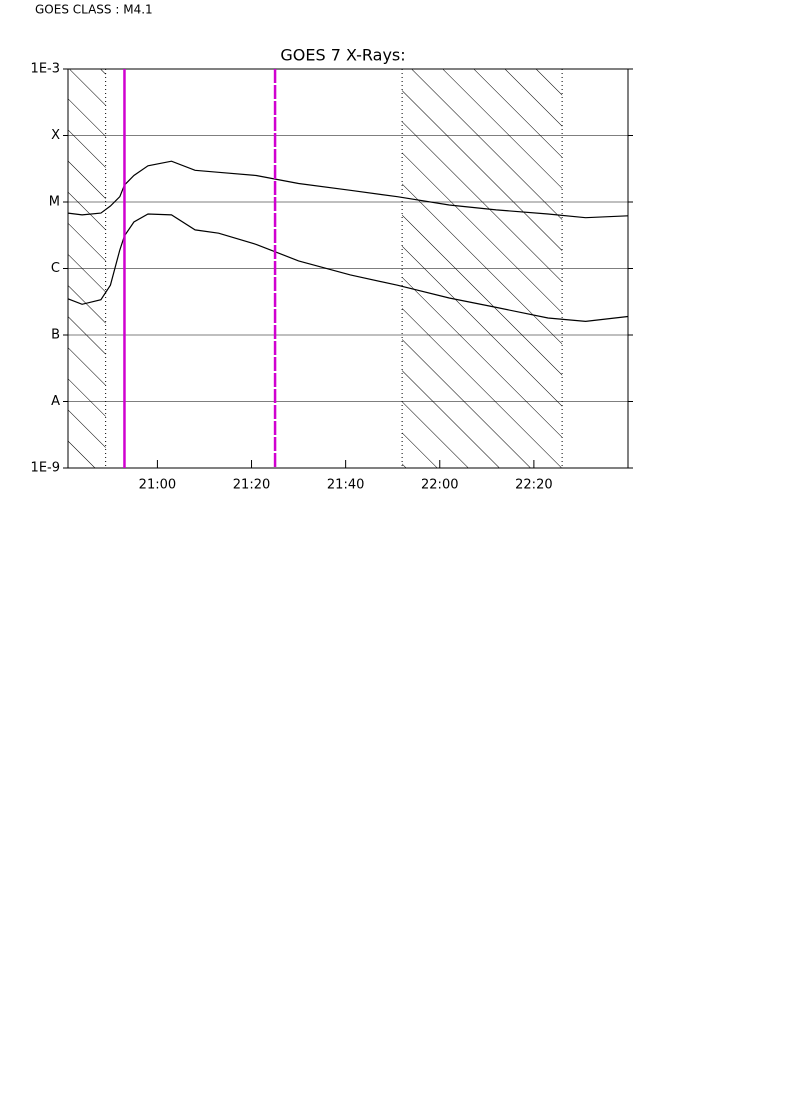 The height and width of the screenshot is (1118, 790). What do you see at coordinates (345, 485) in the screenshot?
I see `x-tick-label: 21:40` at bounding box center [345, 485].